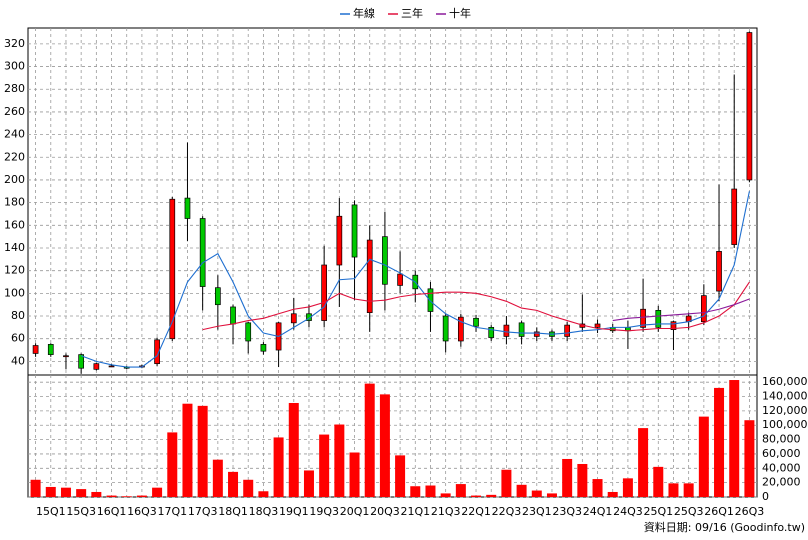  I want to click on y2-tick-label: 0, so click(765, 496).